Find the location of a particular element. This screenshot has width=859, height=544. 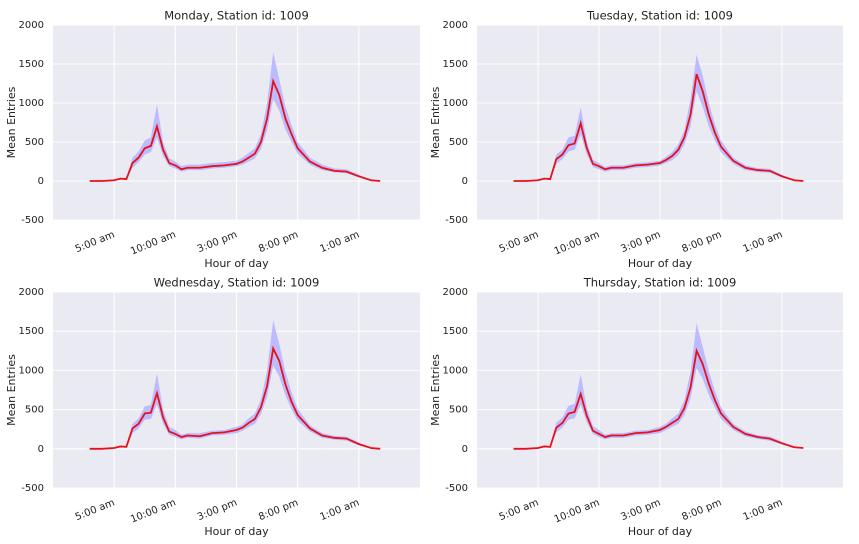

chart-title: Wednesday, Station id: 1009 is located at coordinates (237, 283).